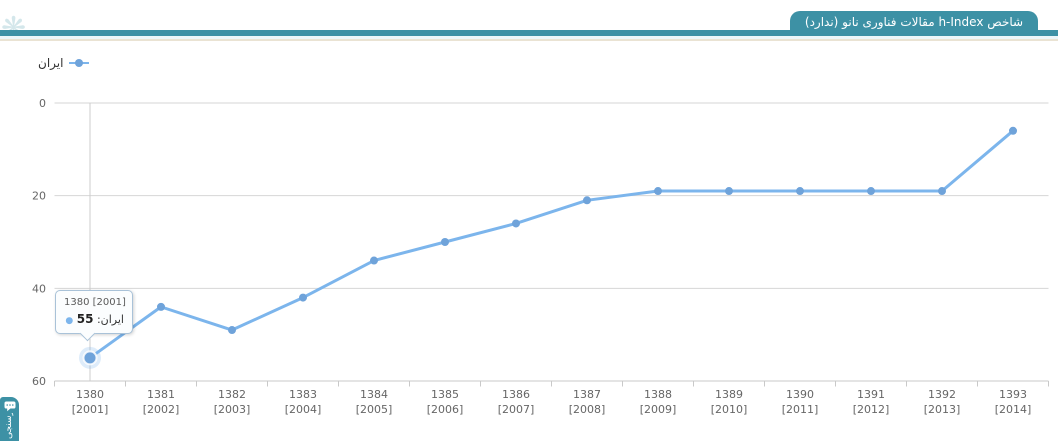 The width and height of the screenshot is (1058, 441). What do you see at coordinates (942, 402) in the screenshot?
I see `x-axis-label: 1392 [2013]` at bounding box center [942, 402].